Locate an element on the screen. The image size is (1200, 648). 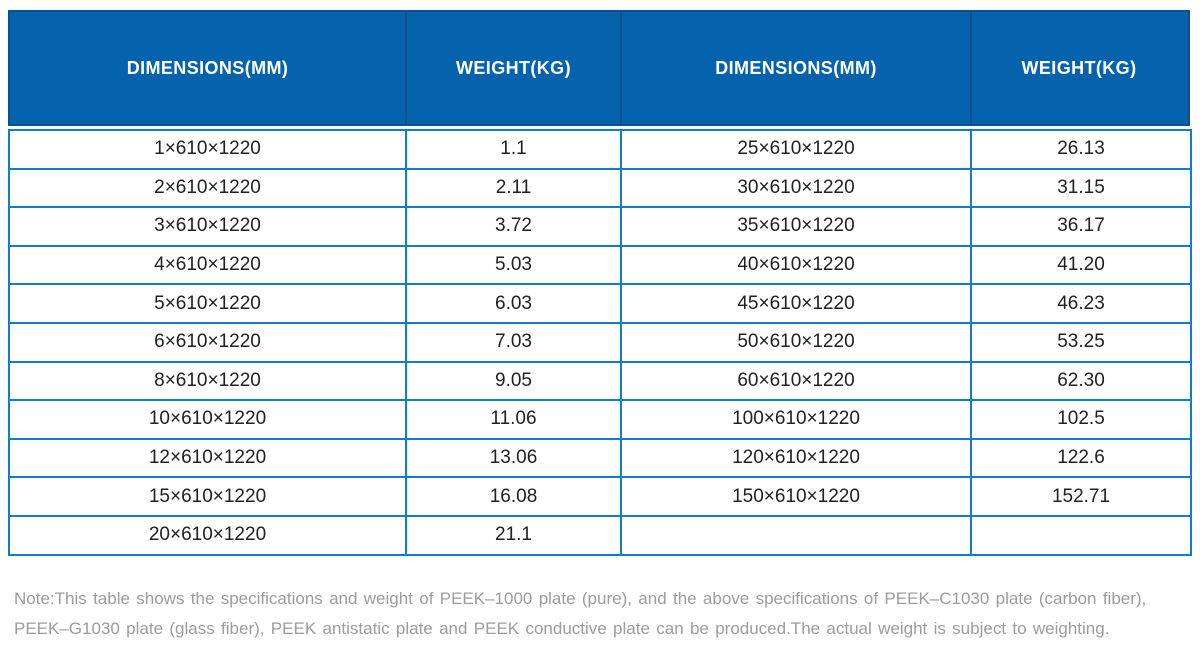
header-cell-dimensions-right: DIMENSIONS(MM) is located at coordinates (795, 68).